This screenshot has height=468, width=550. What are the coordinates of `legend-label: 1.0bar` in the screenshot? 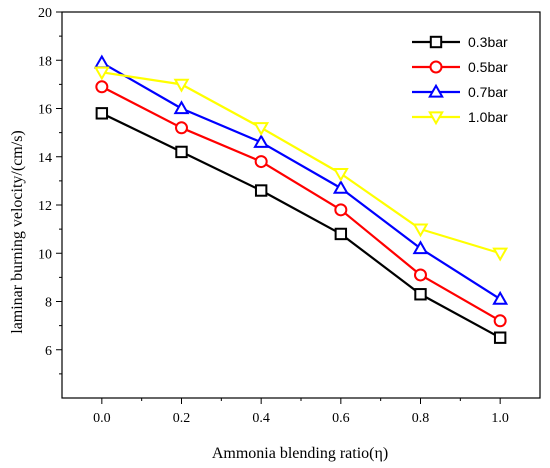 It's located at (488, 117).